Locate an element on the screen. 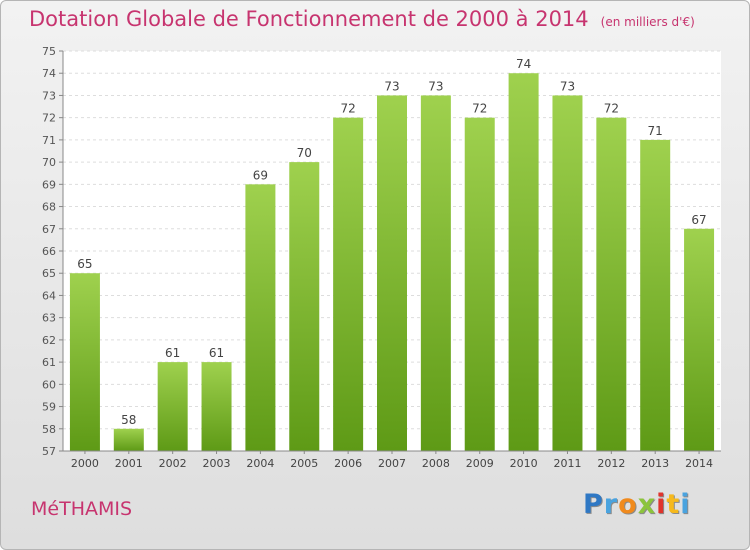 This screenshot has width=750, height=550. y-tick-label: 60 is located at coordinates (49, 384).